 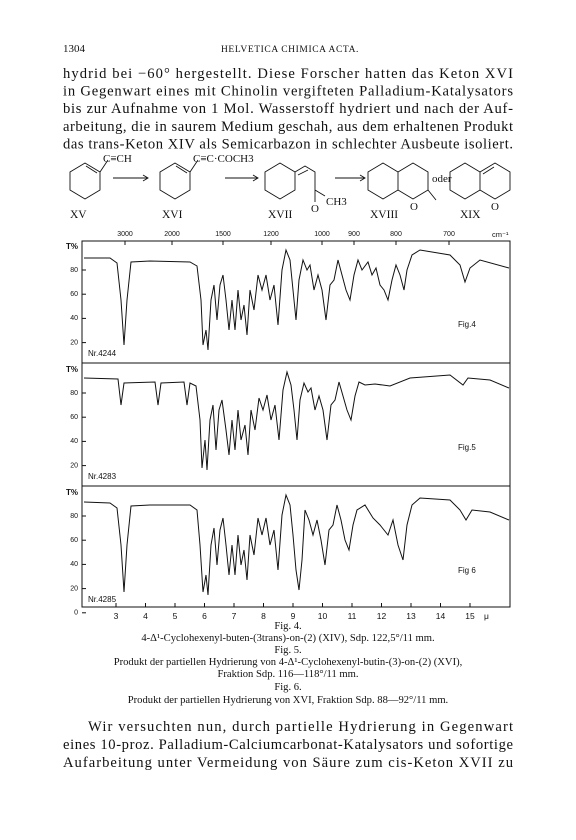 What do you see at coordinates (263, 616) in the screenshot?
I see `bottom-tick-label: 8` at bounding box center [263, 616].